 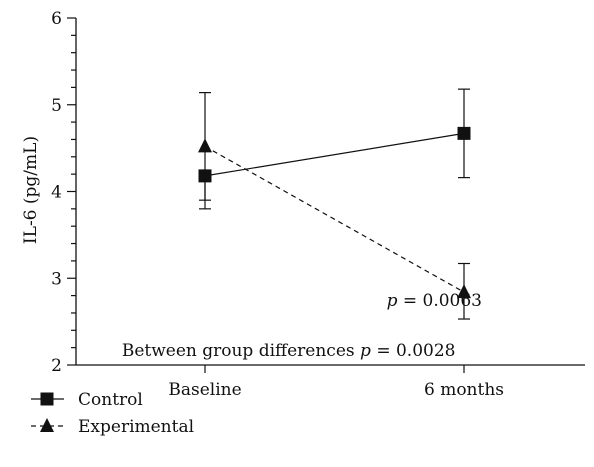 I want to click on y-tick-label: 5, so click(x=56, y=106).